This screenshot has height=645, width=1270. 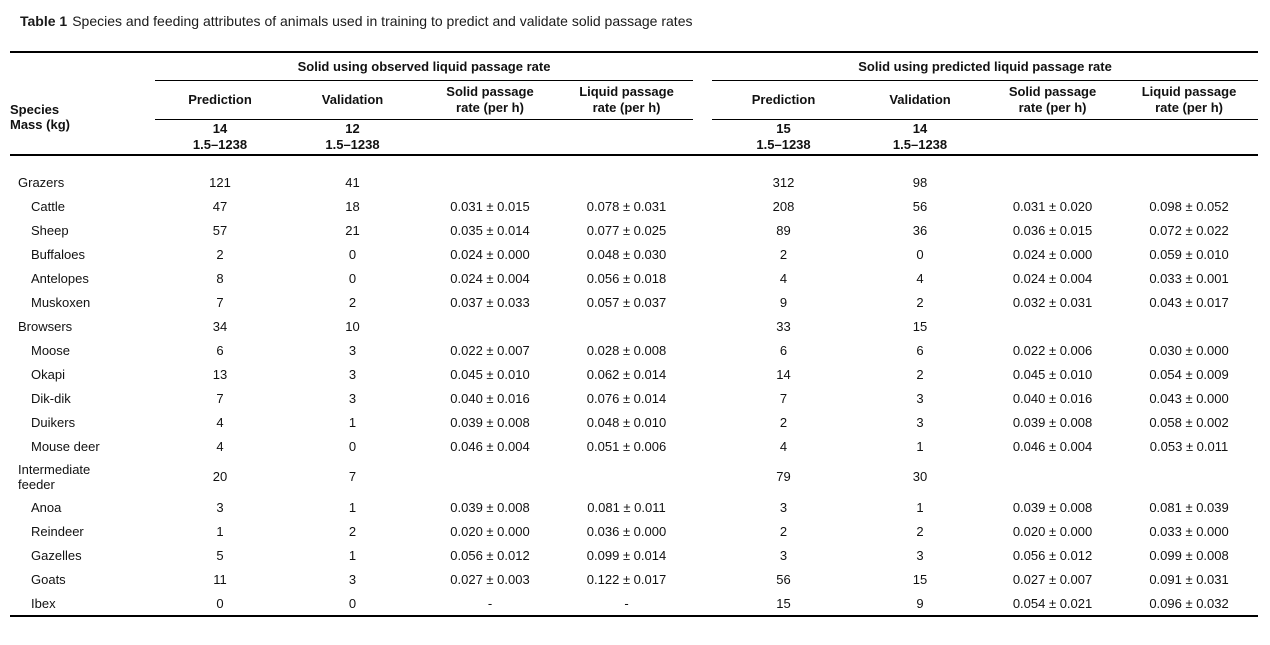 What do you see at coordinates (58, 254) in the screenshot?
I see `species-cell: Buffaloes` at bounding box center [58, 254].